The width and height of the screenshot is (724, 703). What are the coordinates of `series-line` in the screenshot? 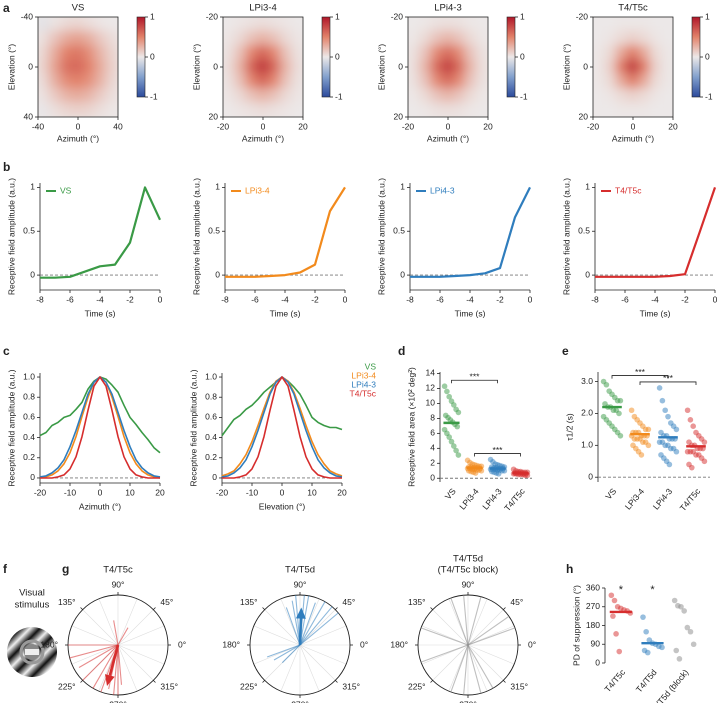 It's located at (656, 232).